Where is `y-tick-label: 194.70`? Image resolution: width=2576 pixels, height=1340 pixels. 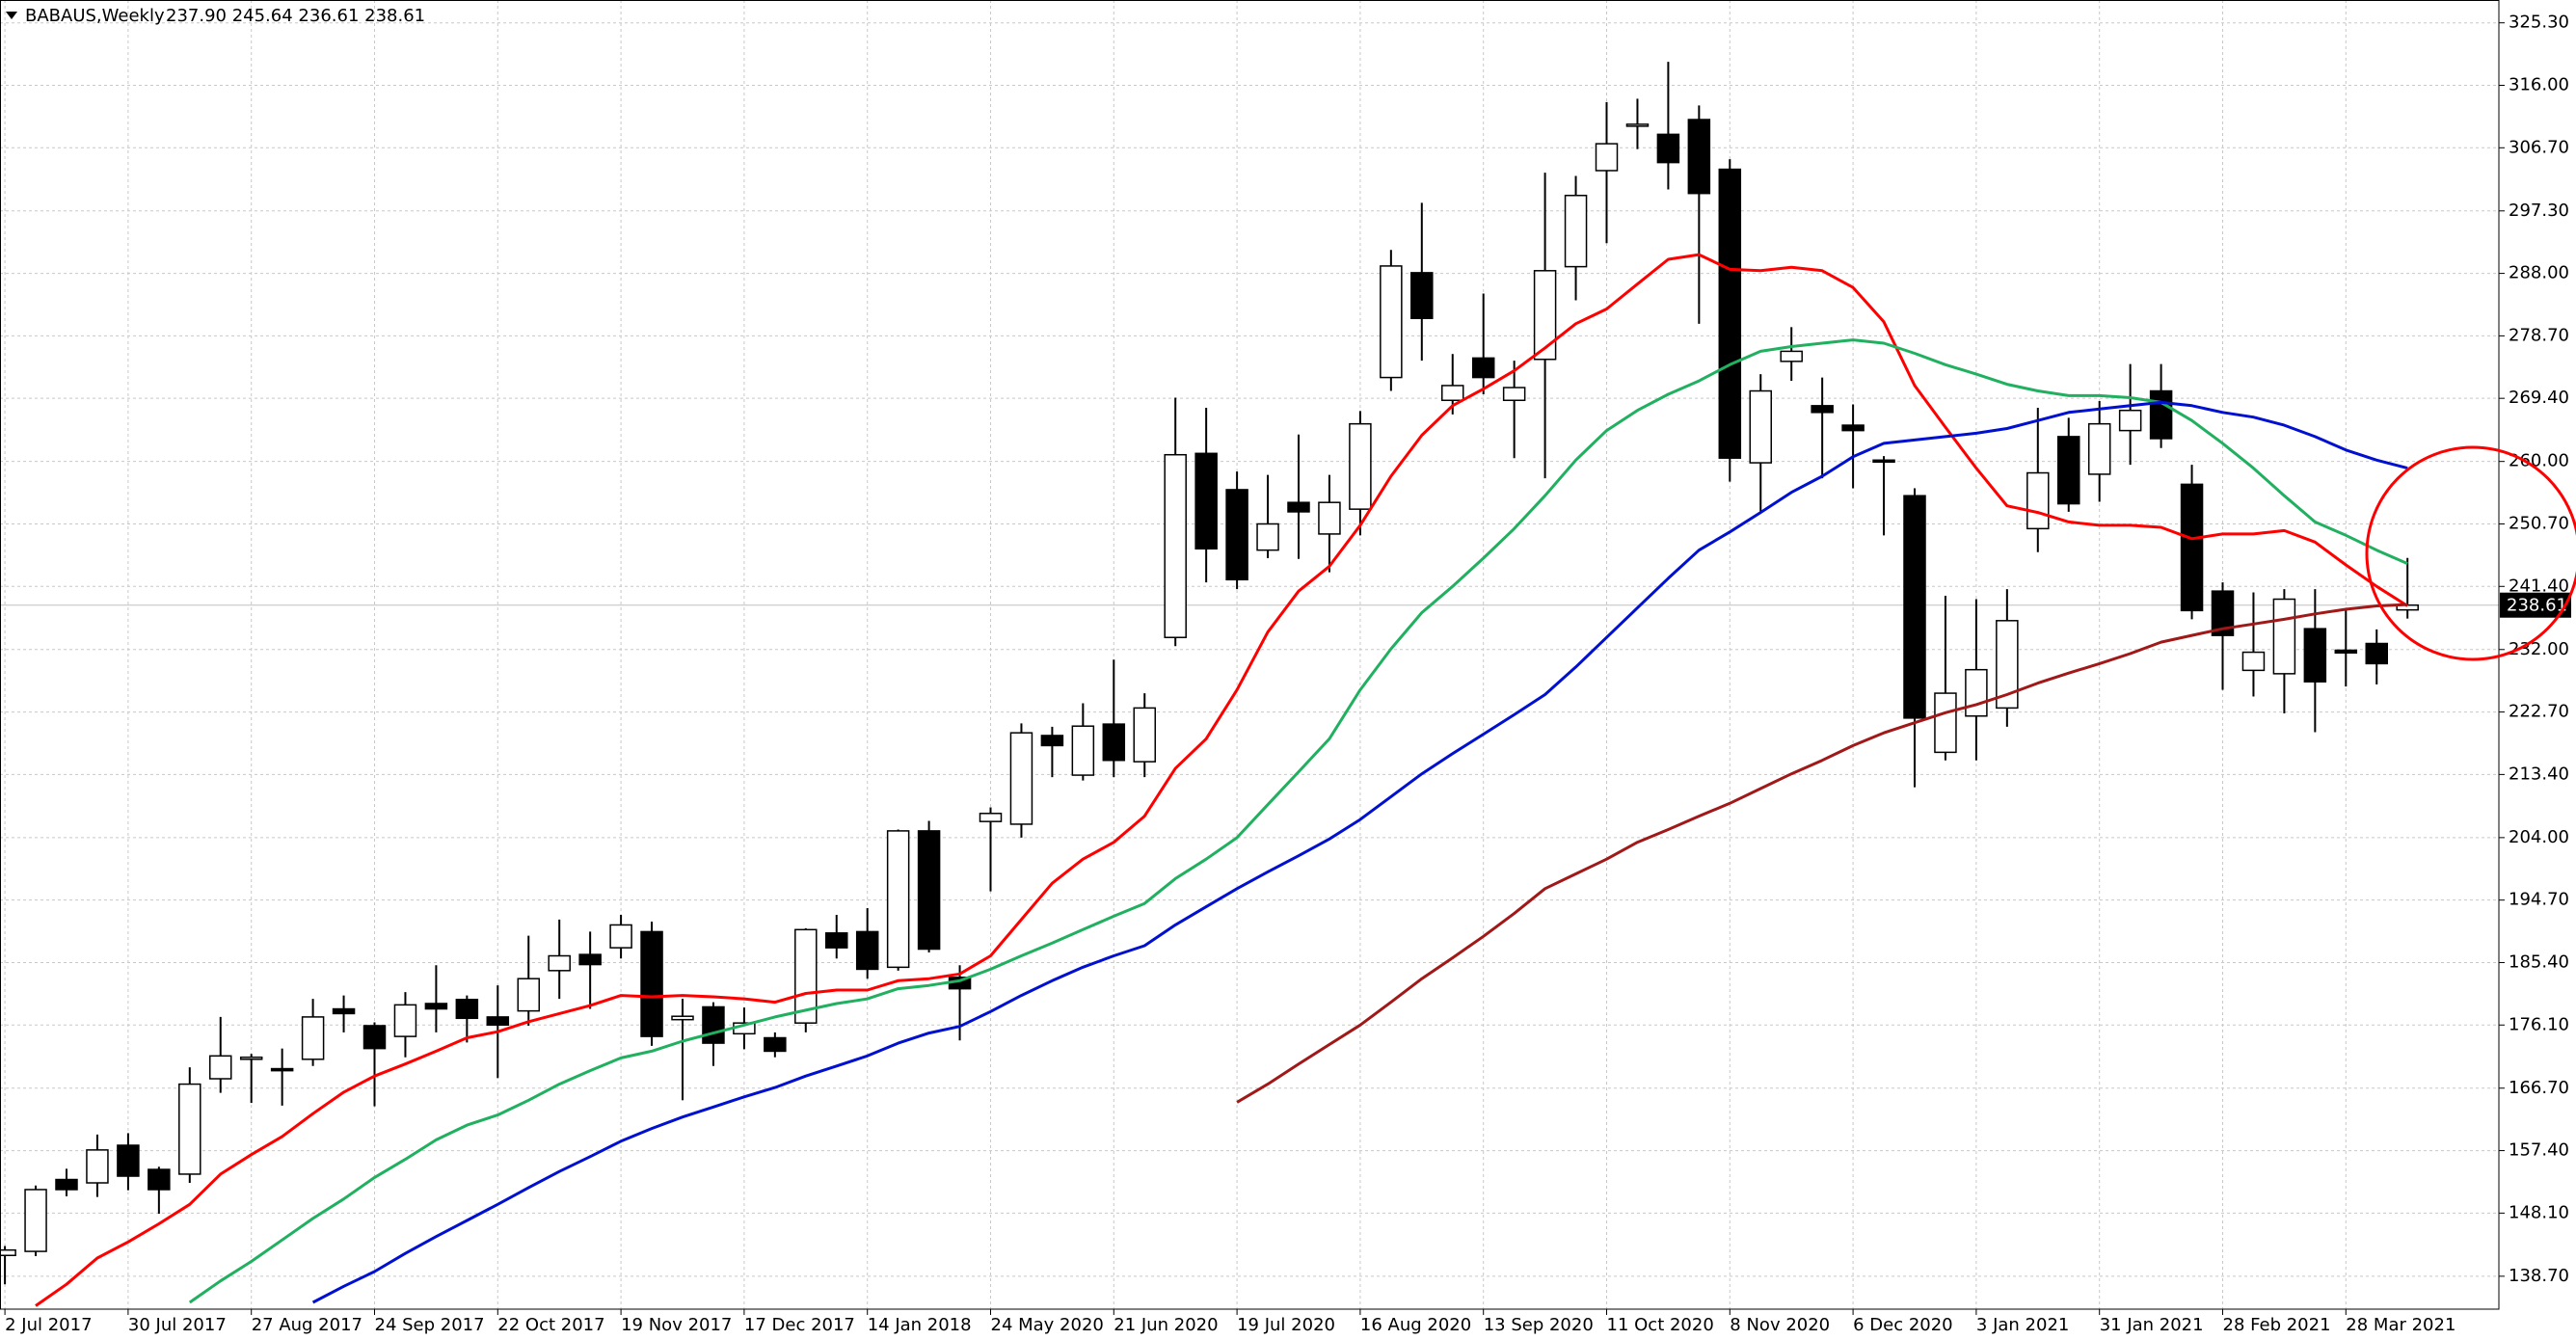
y-tick-label: 194.70 is located at coordinates (2539, 900).